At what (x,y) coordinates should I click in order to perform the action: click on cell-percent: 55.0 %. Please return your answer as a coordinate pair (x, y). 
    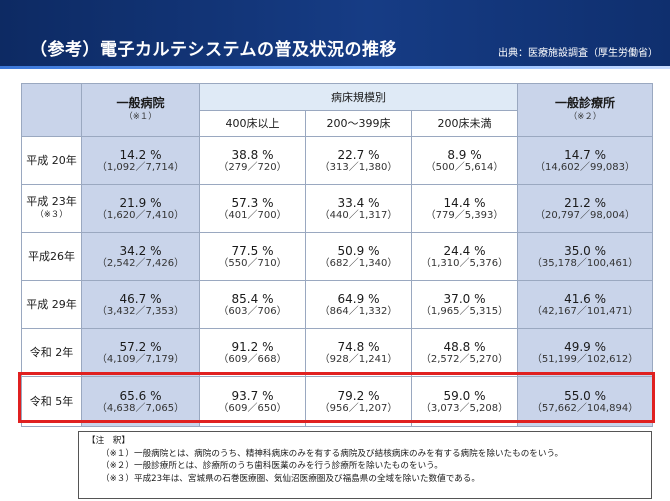
    Looking at the image, I should click on (585, 395).